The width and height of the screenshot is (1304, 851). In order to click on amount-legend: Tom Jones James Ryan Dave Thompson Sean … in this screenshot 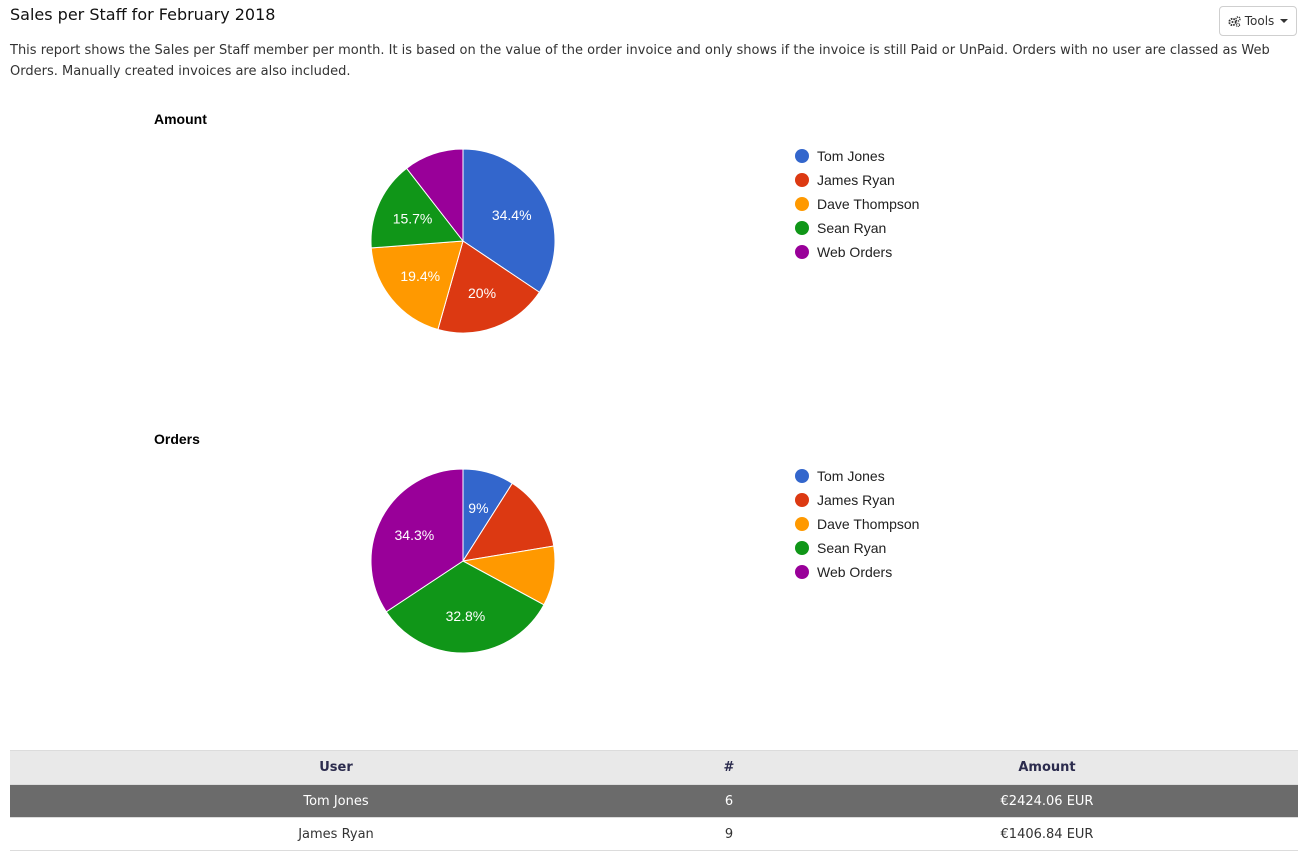, I will do `click(857, 204)`.